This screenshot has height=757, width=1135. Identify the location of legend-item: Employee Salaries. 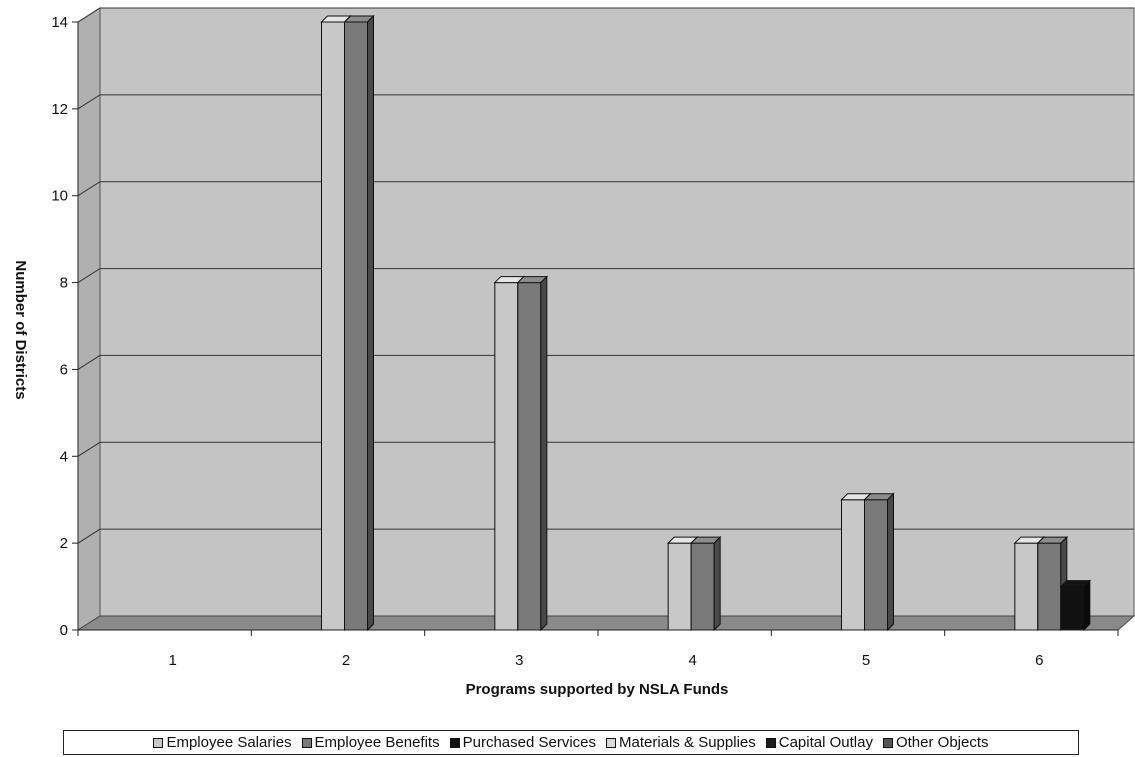
(222, 742).